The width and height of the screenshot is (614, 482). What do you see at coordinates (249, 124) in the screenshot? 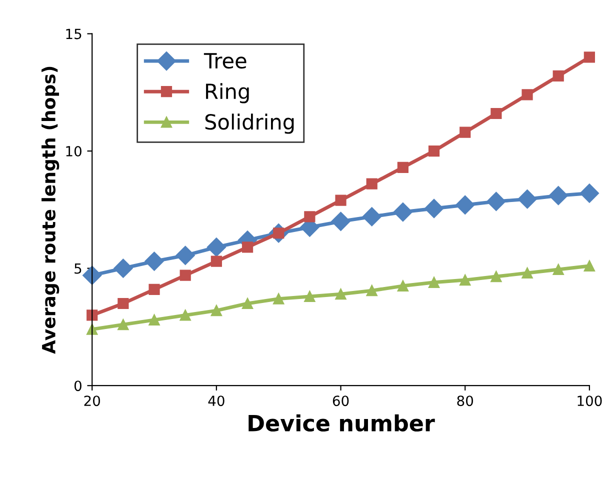
I see `legend-label: Solidring` at bounding box center [249, 124].